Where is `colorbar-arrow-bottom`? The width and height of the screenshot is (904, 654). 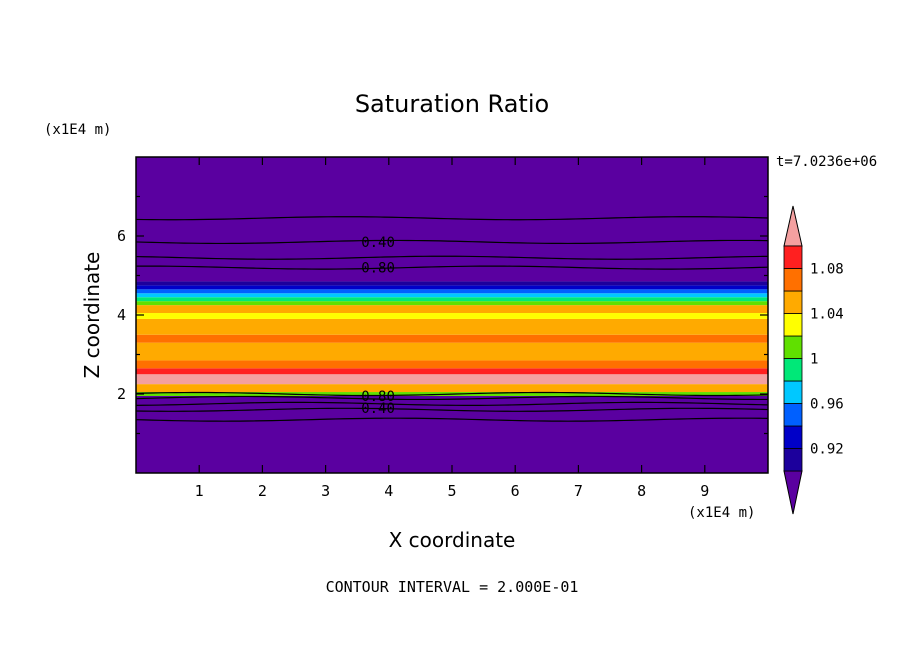 colorbar-arrow-bottom is located at coordinates (793, 492).